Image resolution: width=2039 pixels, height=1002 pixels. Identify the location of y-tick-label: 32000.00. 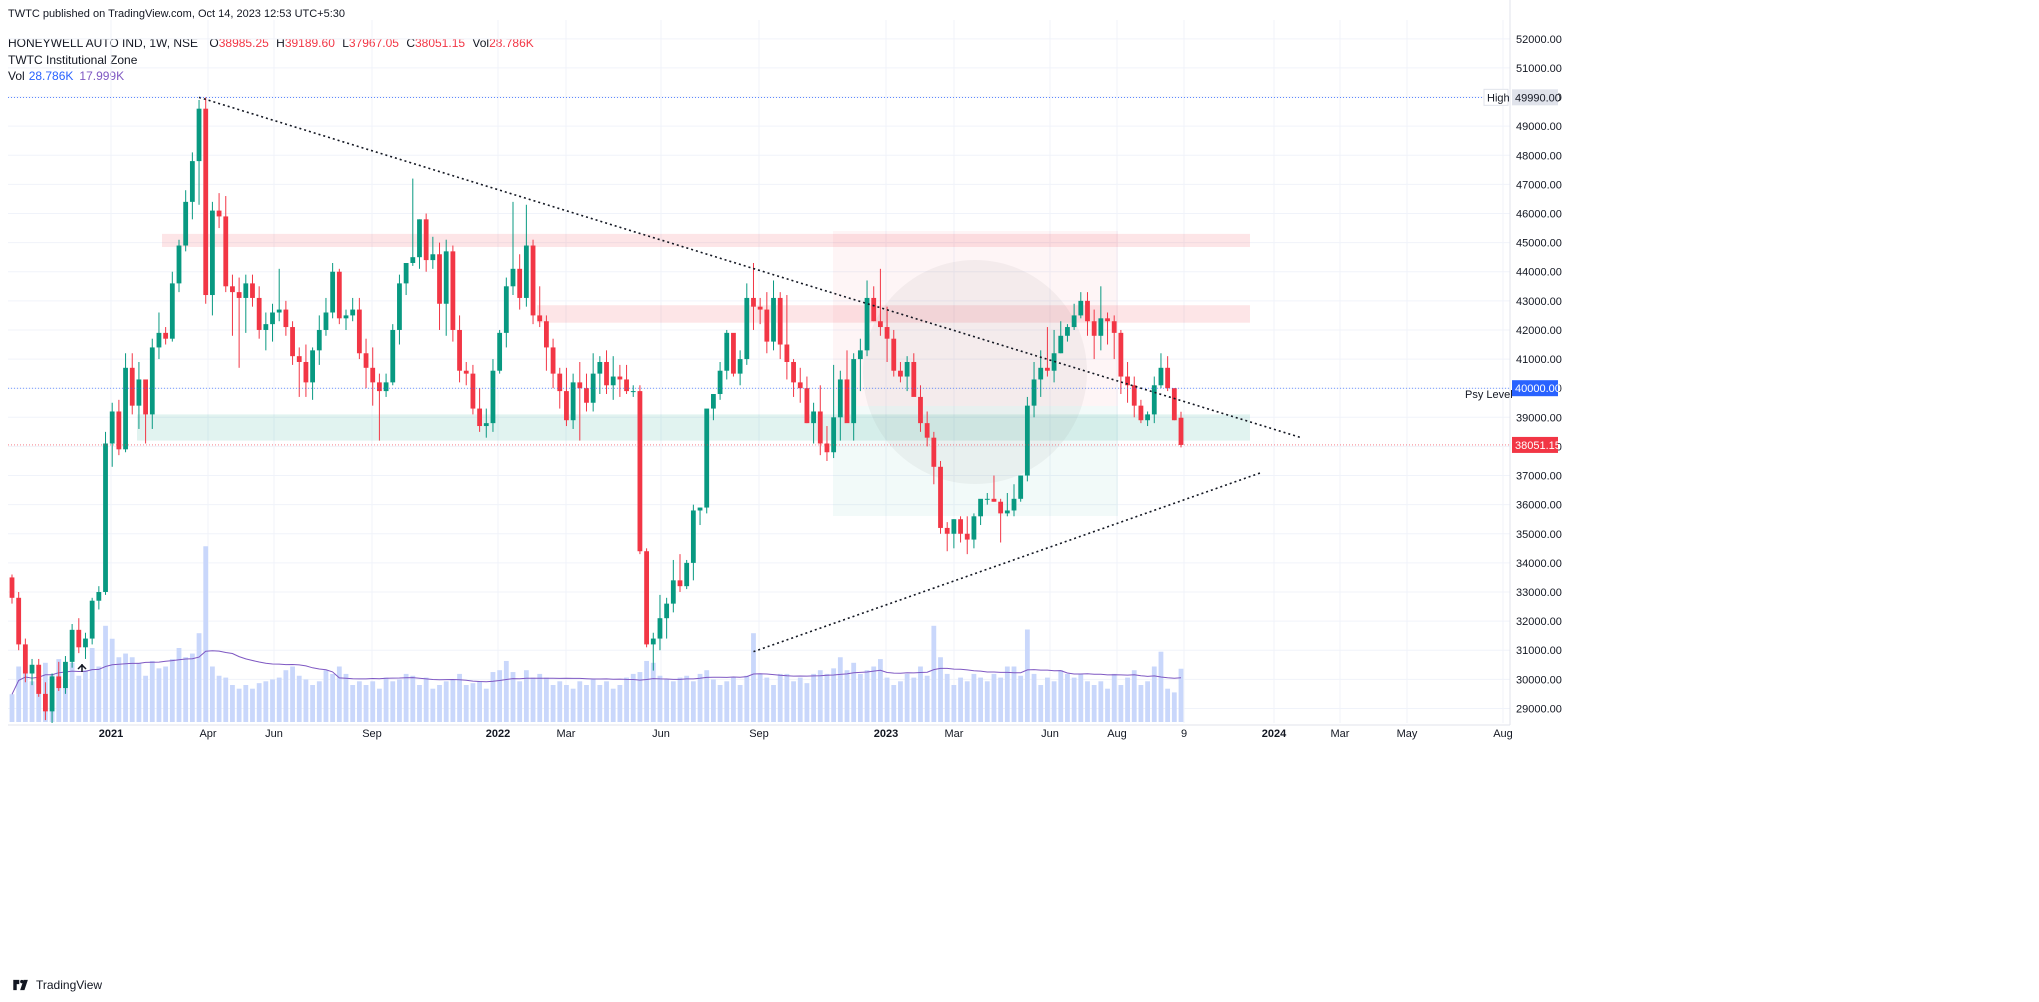
(1539, 622).